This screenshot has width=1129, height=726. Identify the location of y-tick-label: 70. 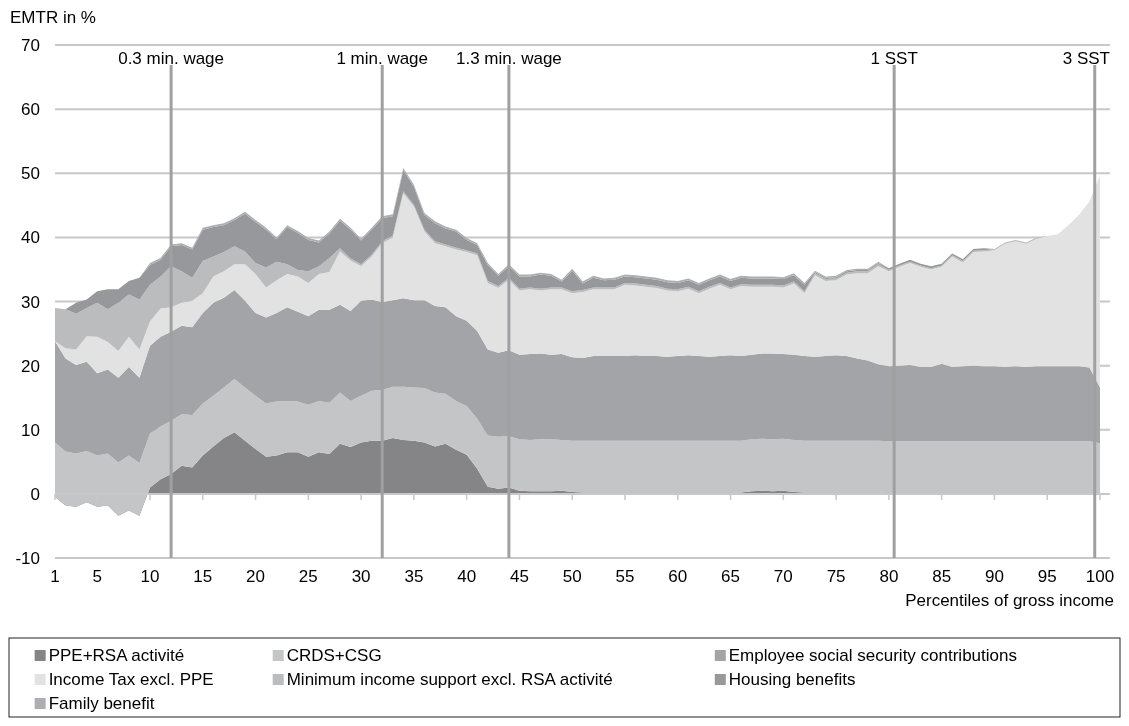
(30, 45).